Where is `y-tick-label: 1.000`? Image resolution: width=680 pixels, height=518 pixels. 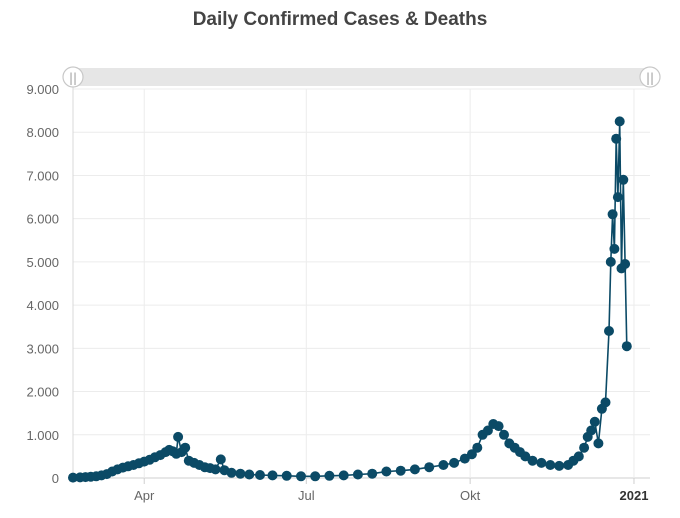
y-tick-label: 1.000 is located at coordinates (42, 435).